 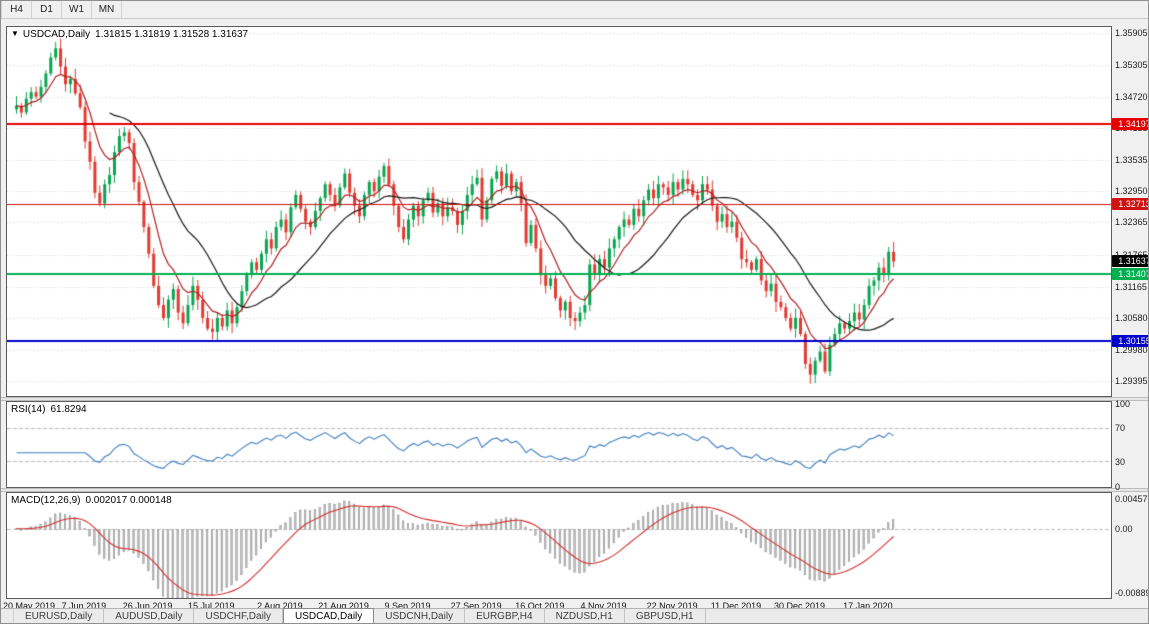 I want to click on chart-ohlc-values: 1.31815 1.31819 1.31528 1.31637, so click(x=172, y=34).